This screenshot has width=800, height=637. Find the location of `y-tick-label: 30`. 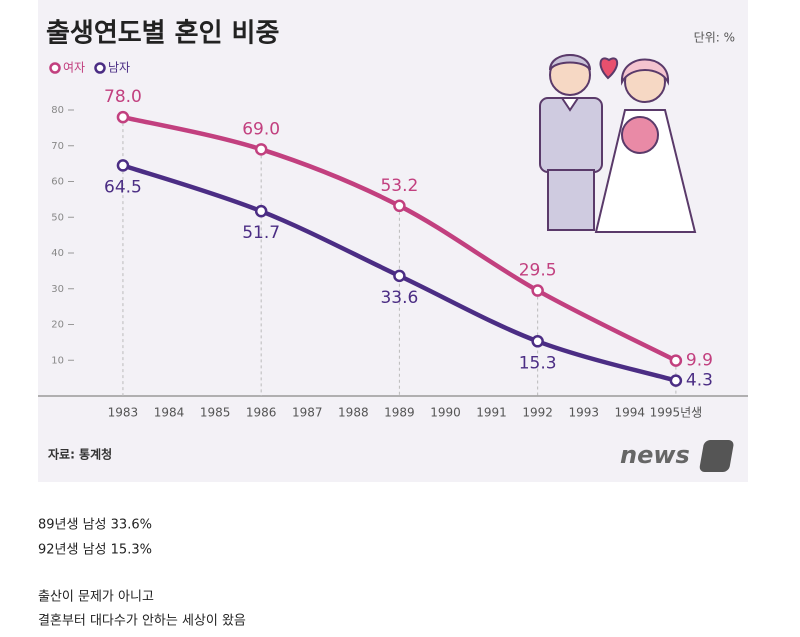

y-tick-label: 30 is located at coordinates (57, 289).